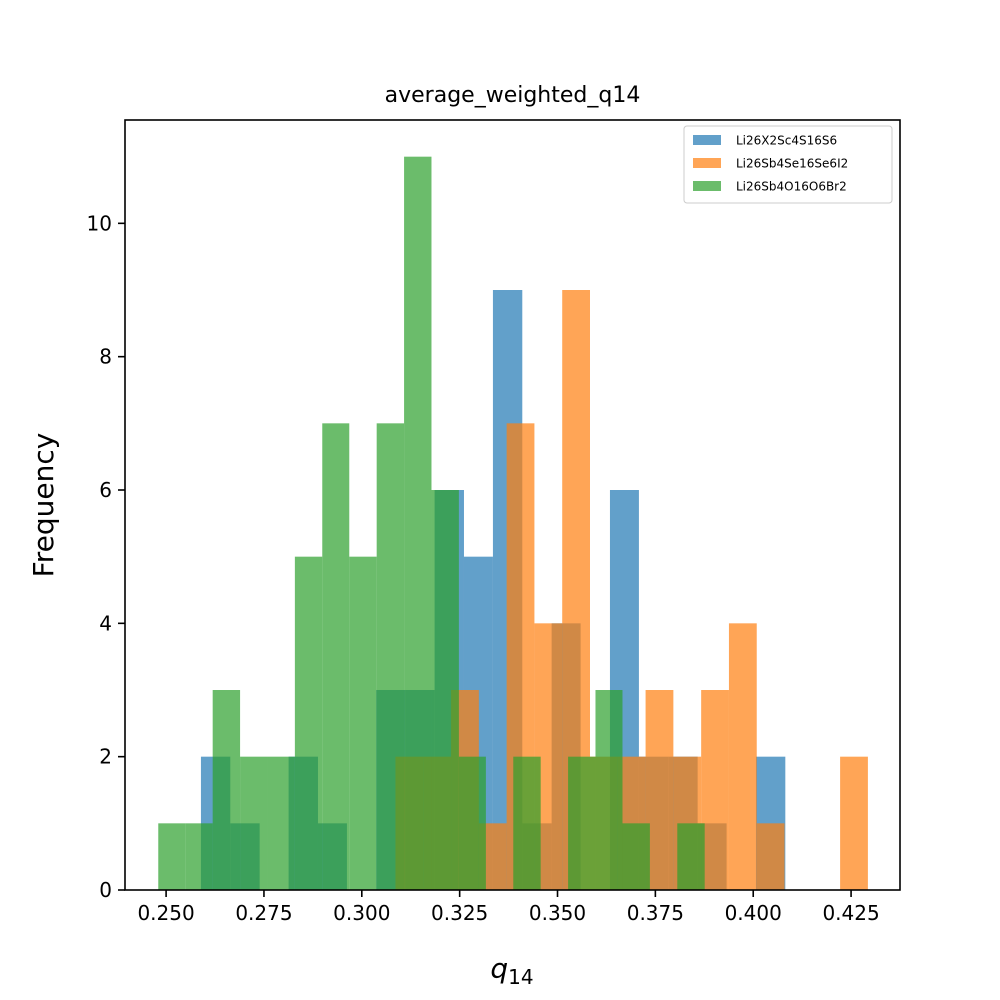 This screenshot has width=1000, height=1000. Describe the element at coordinates (418, 523) in the screenshot. I see `bar-series2-bin9` at that location.